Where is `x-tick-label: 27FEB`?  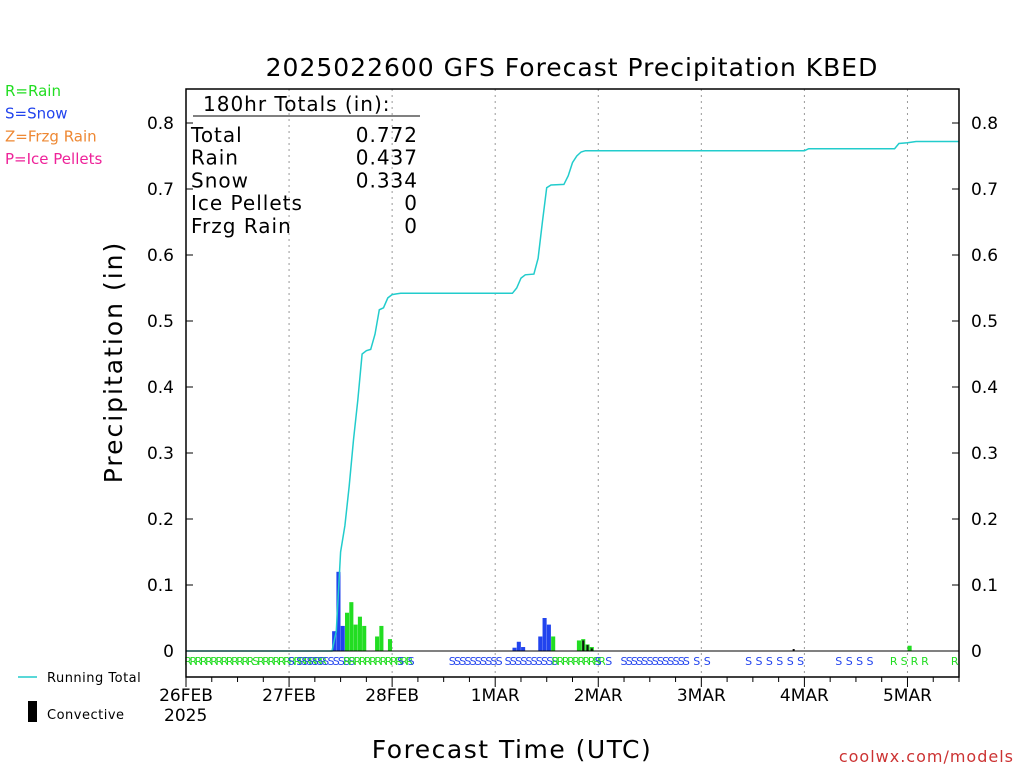
x-tick-label: 27FEB is located at coordinates (289, 696).